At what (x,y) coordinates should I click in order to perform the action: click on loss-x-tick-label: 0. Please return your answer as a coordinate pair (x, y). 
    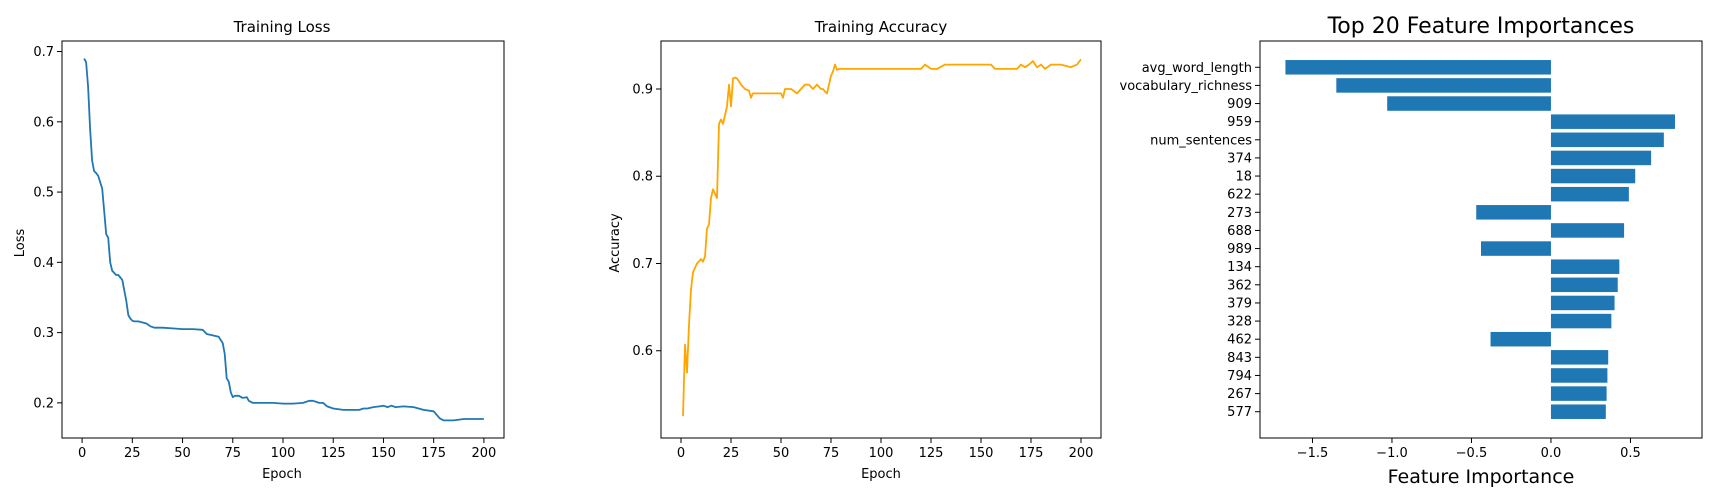
    Looking at the image, I should click on (82, 453).